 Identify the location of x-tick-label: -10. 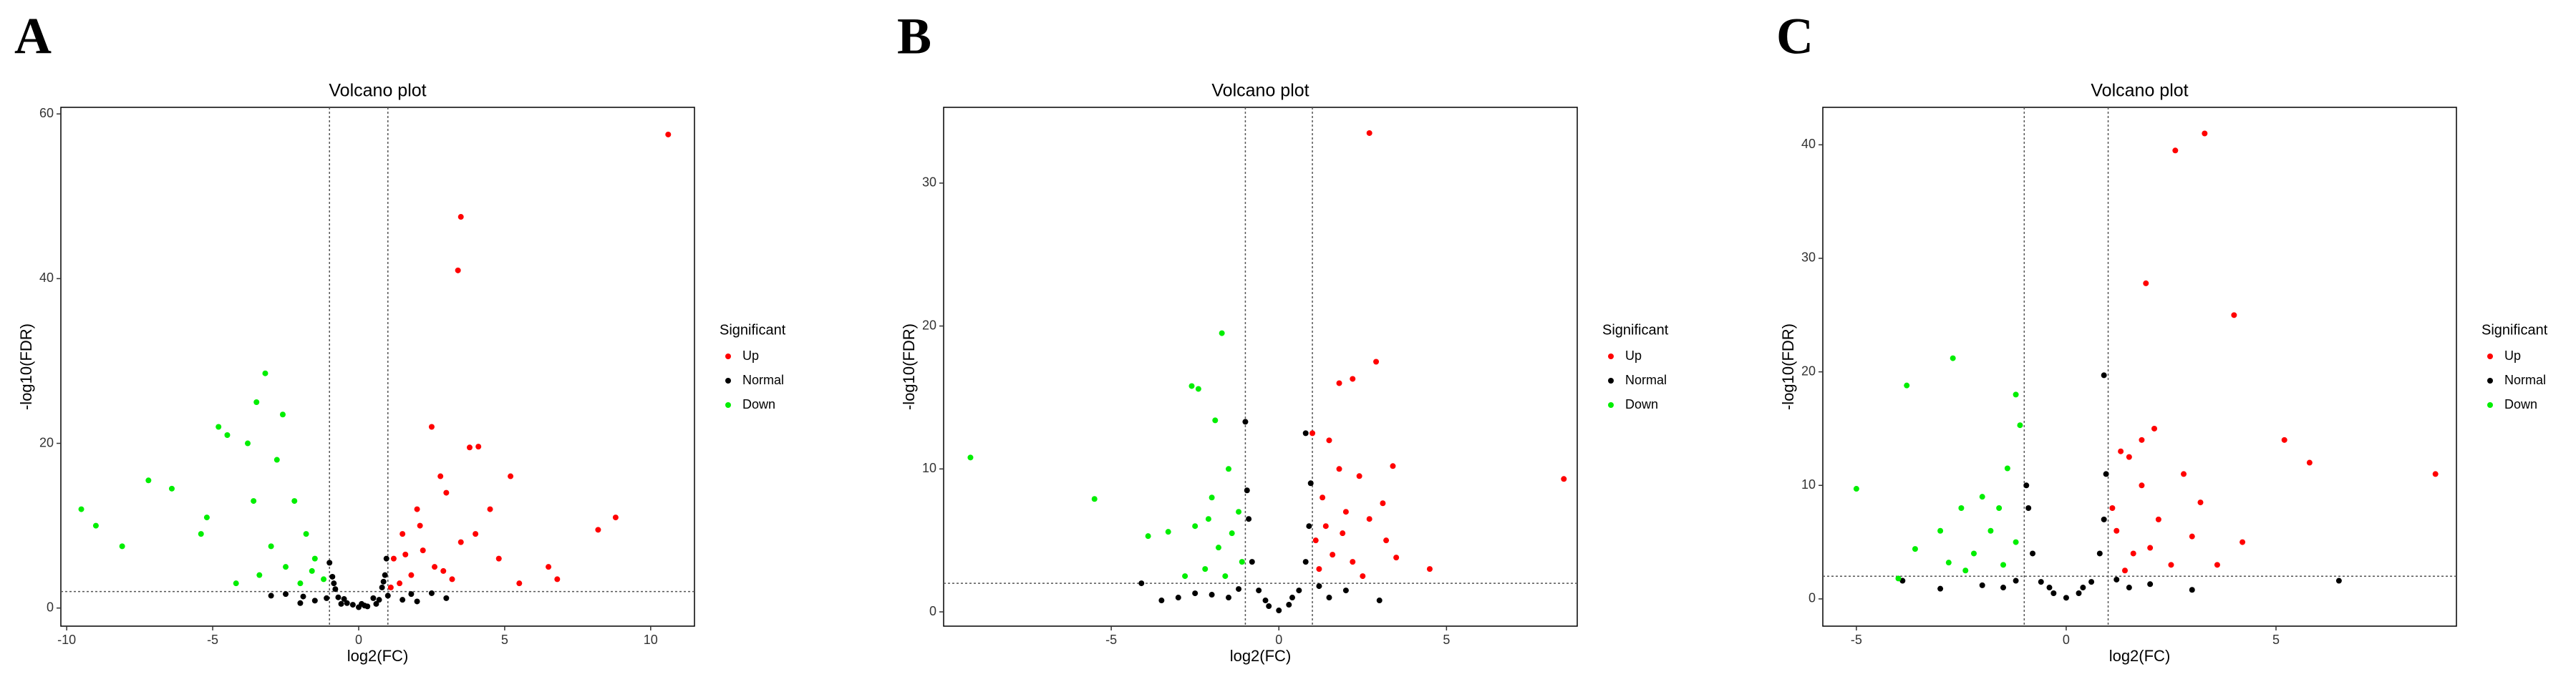
(66, 640).